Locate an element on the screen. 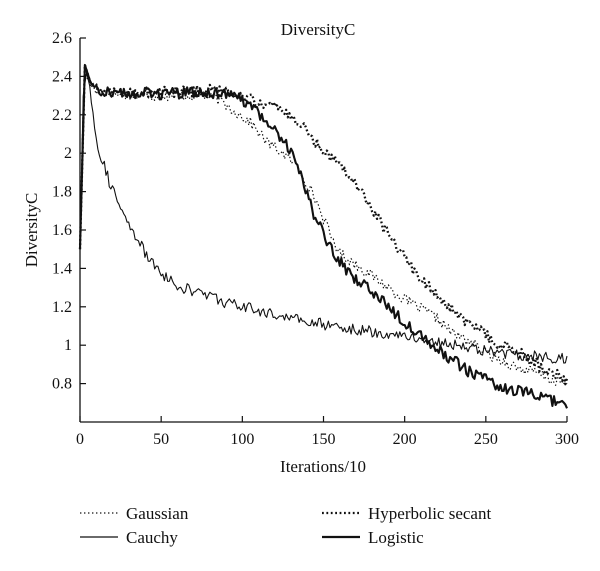 Image resolution: width=600 pixels, height=571 pixels. y-ticks: 0.8 1 1.2 1.4 1.6 1.8 2 2.2 2.4 2.6 is located at coordinates (69, 211).